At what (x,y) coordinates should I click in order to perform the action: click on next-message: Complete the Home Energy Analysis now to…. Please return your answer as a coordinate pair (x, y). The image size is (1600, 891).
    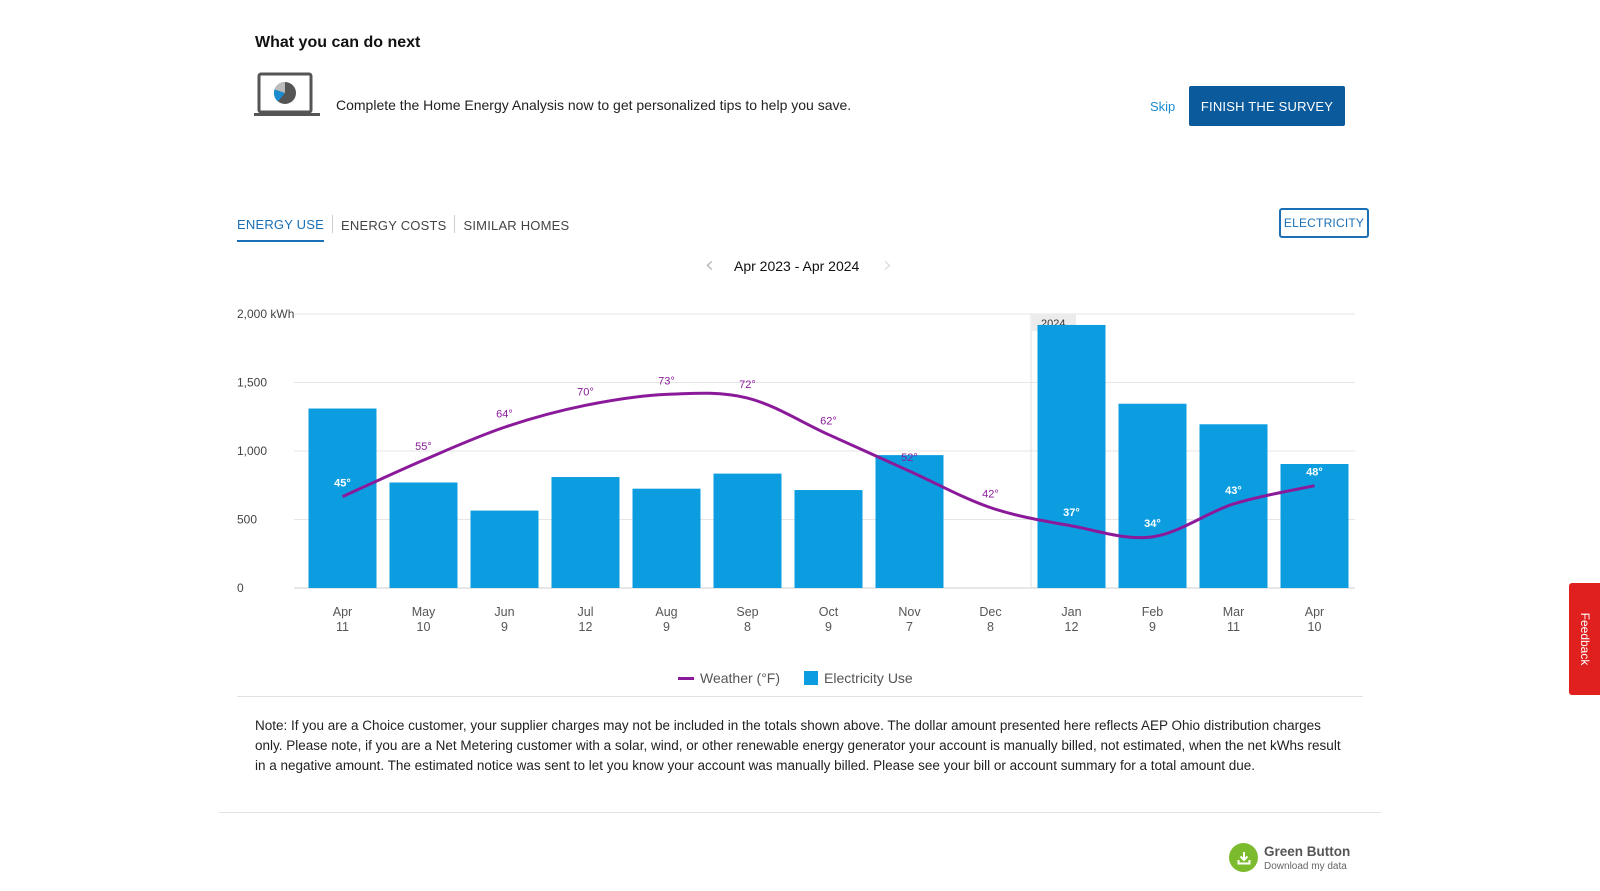
    Looking at the image, I should click on (594, 105).